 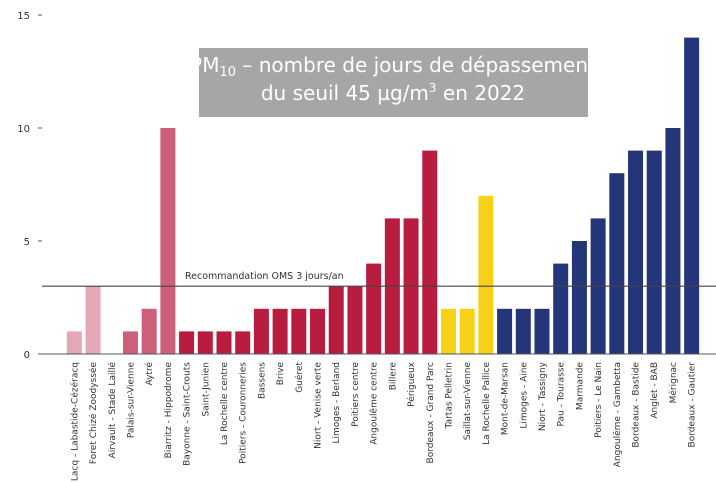 What do you see at coordinates (617, 414) in the screenshot?
I see `x-tick-label: Angoulême - Gambetta` at bounding box center [617, 414].